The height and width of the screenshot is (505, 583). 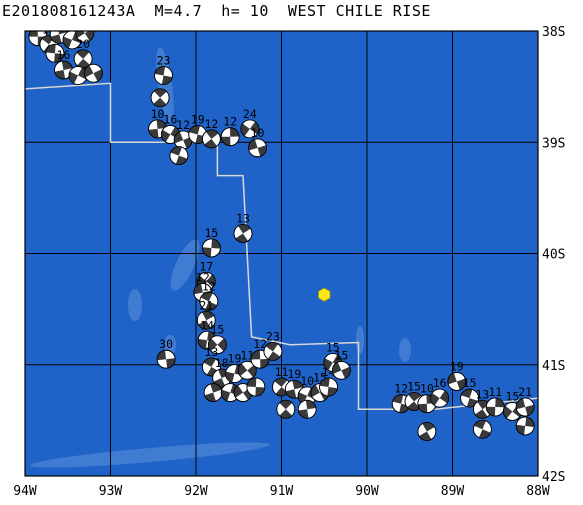 I want to click on lon-tick-label: 90W, so click(x=367, y=491).